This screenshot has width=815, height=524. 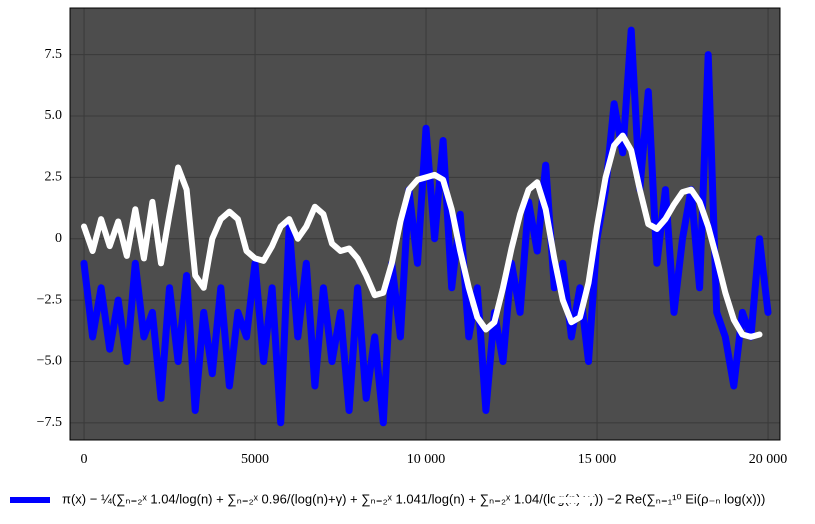 What do you see at coordinates (54, 177) in the screenshot?
I see `y-tick-label: 2.5` at bounding box center [54, 177].